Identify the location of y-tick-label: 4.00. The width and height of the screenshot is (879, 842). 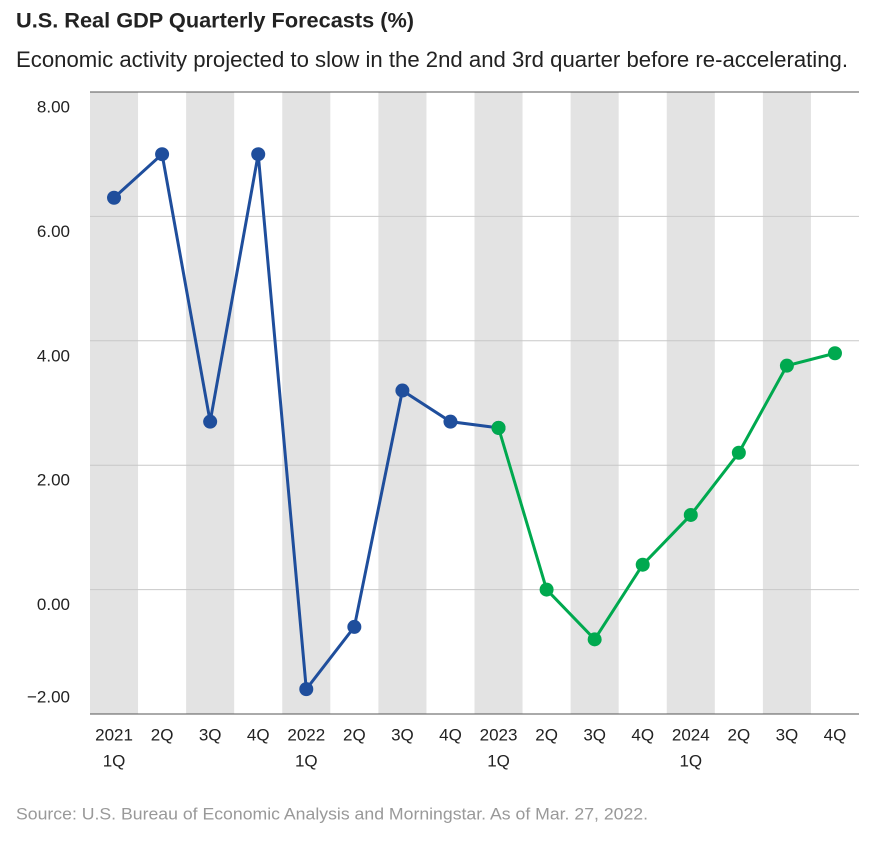
(53, 355).